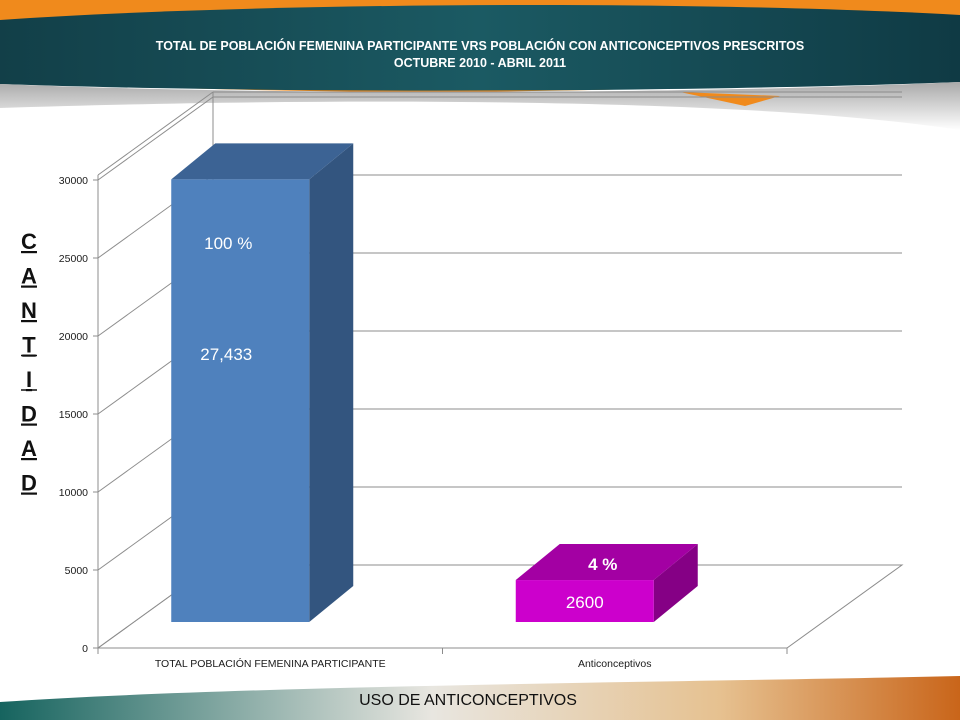  Describe the element at coordinates (73, 493) in the screenshot. I see `y-tick-label: 10000` at that location.